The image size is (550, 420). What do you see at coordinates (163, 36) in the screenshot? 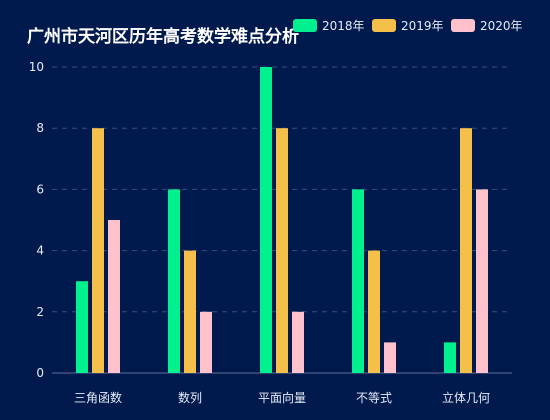
I see `chart-title: 广州市天河区历年高考数学难点分析` at bounding box center [163, 36].